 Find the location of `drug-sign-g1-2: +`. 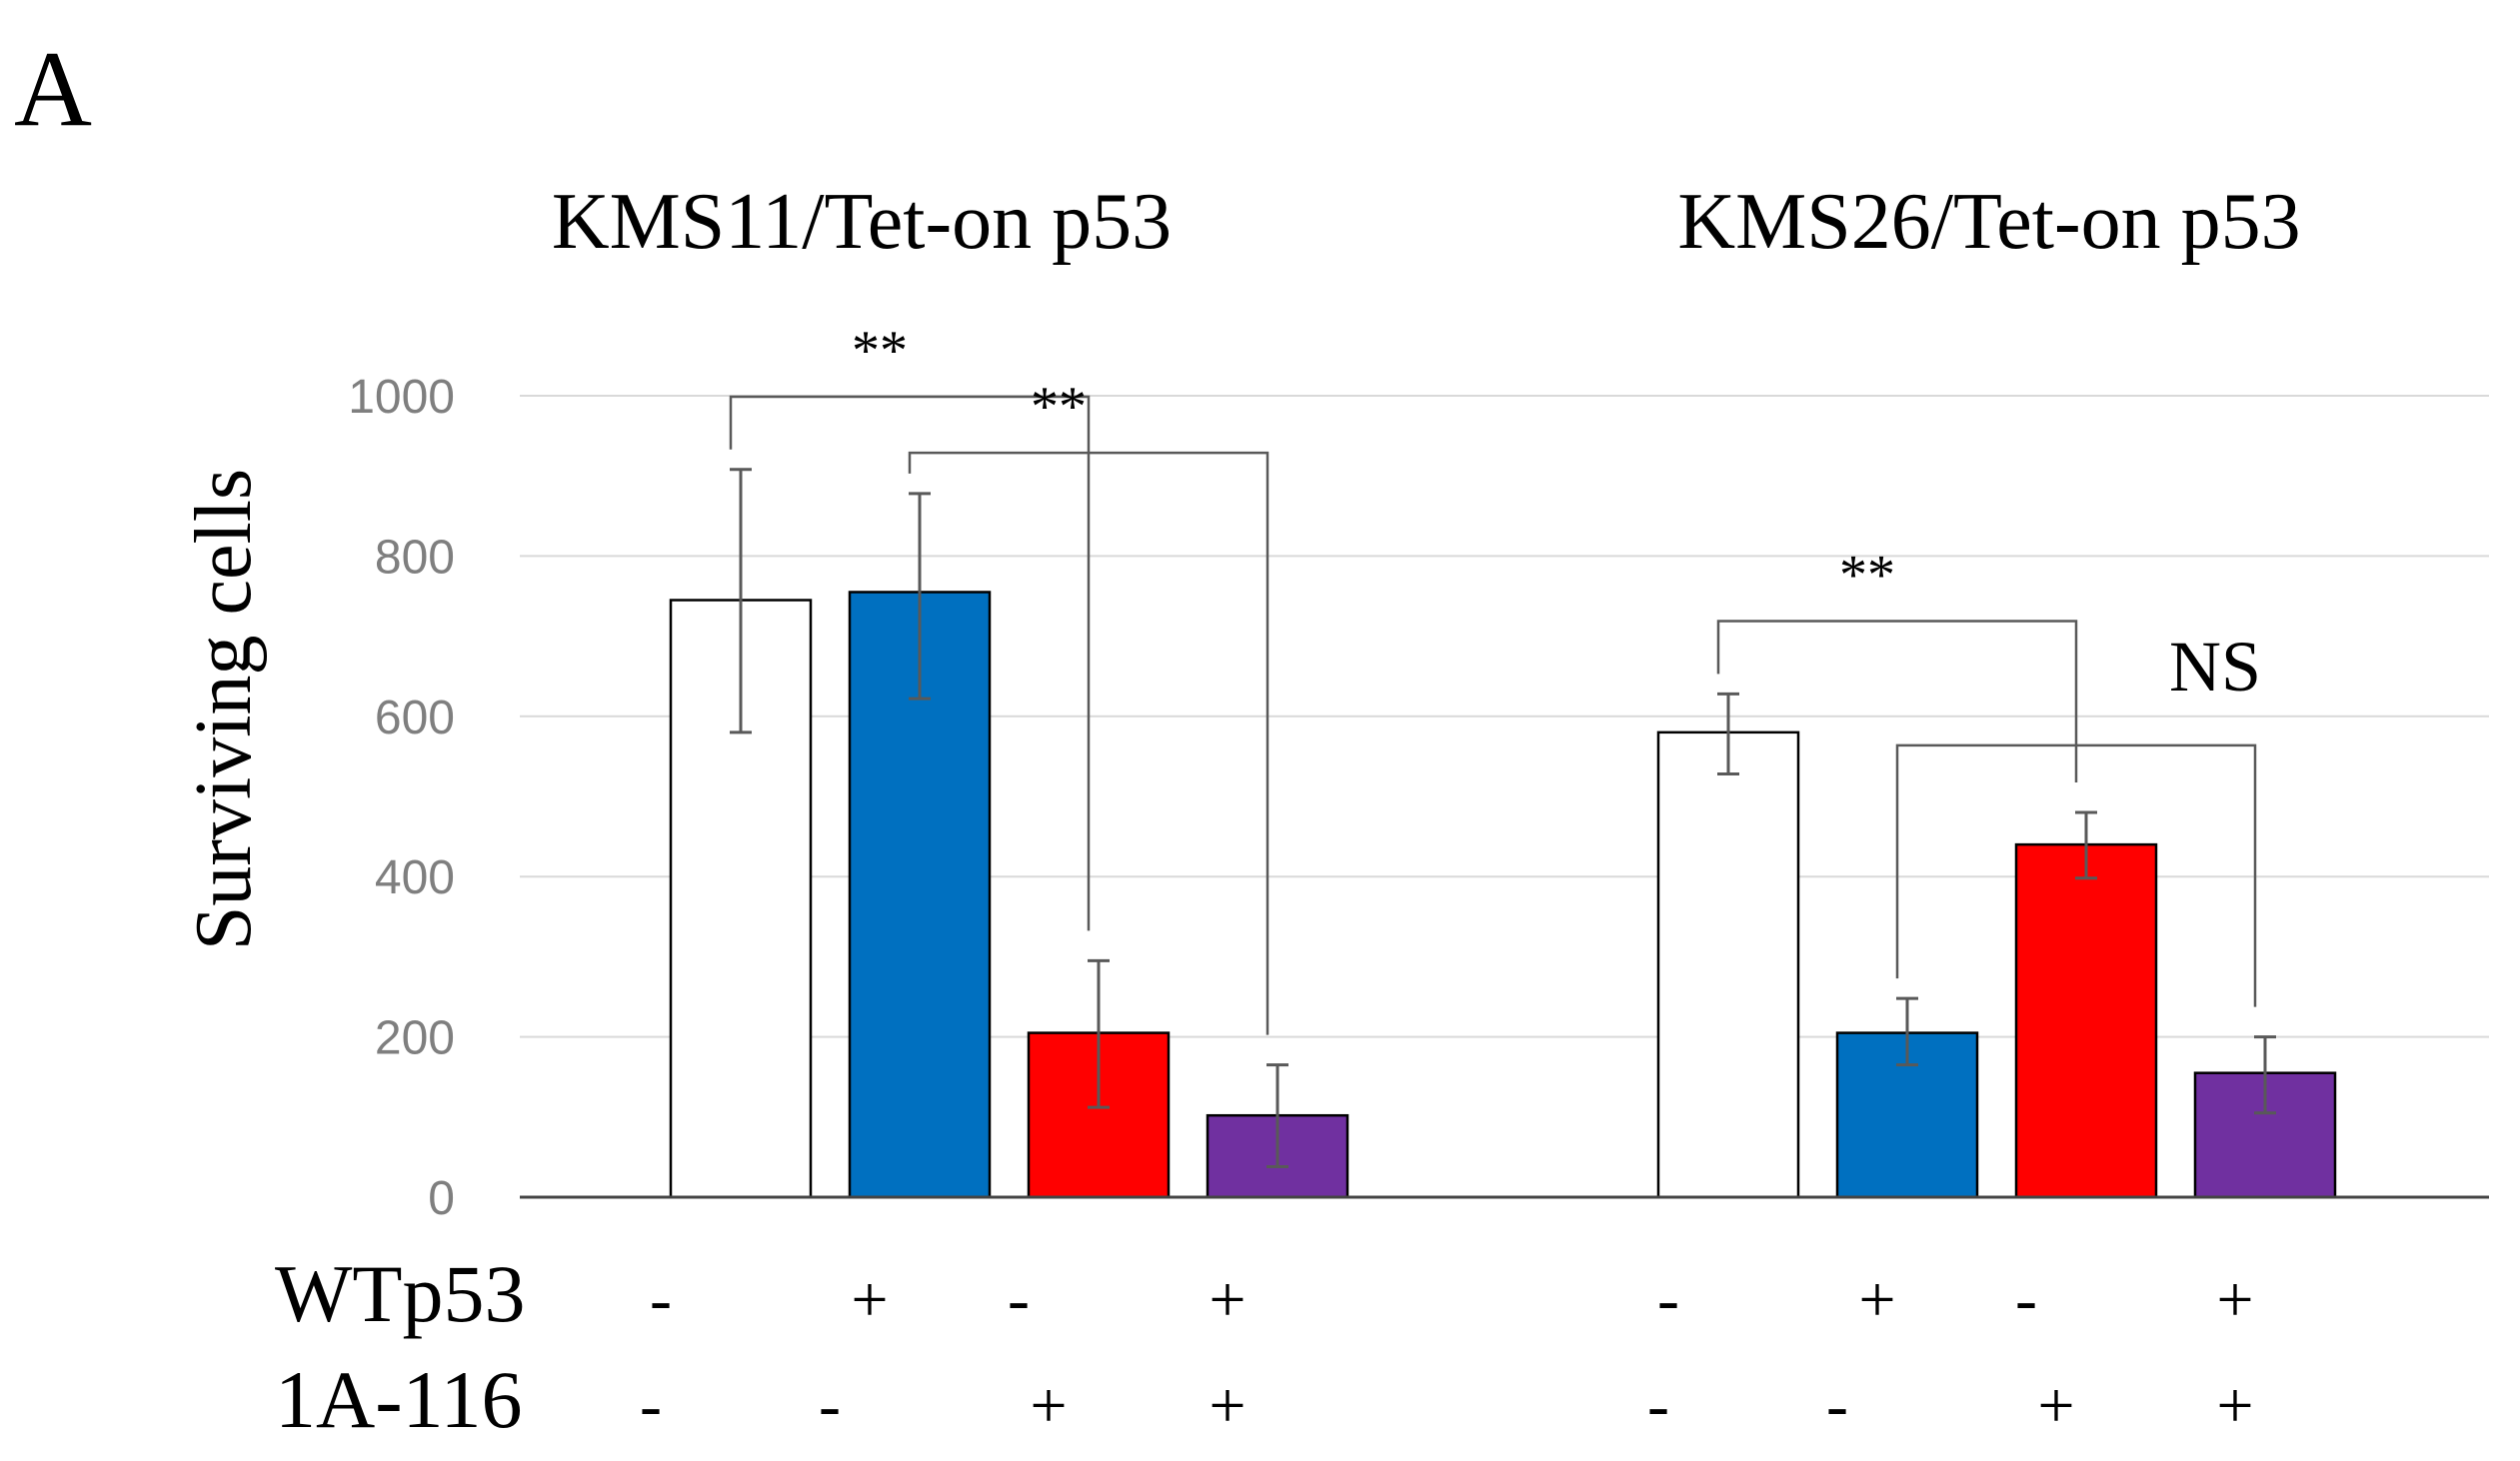

drug-sign-g1-2: + is located at coordinates (2055, 1405).